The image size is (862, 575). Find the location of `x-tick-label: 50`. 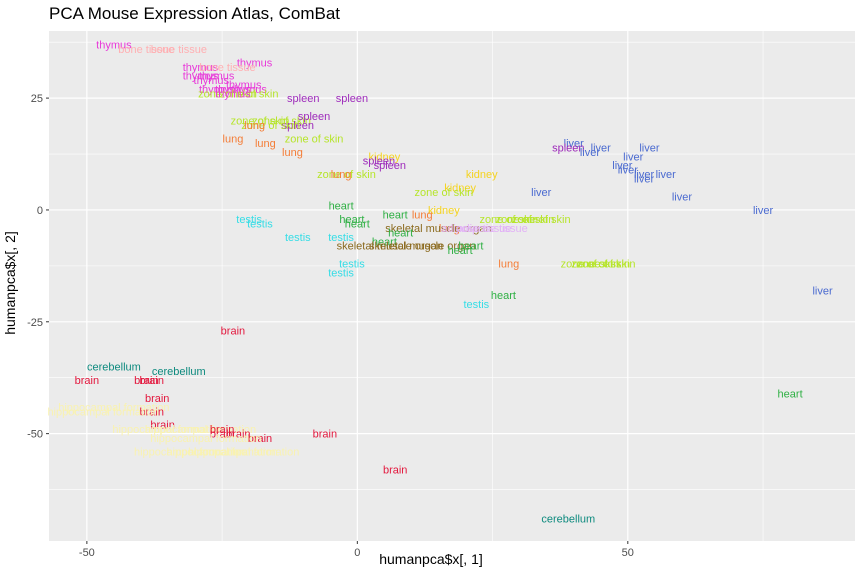

x-tick-label: 50 is located at coordinates (628, 553).